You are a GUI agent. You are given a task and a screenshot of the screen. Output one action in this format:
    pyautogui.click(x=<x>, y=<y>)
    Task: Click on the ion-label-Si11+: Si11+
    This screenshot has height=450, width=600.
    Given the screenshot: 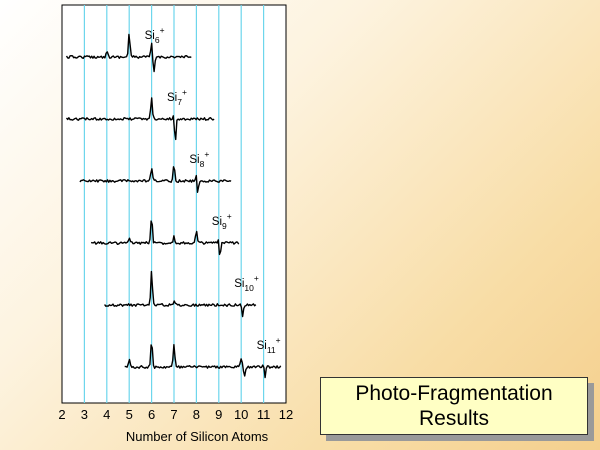 What is the action you would take?
    pyautogui.click(x=269, y=345)
    